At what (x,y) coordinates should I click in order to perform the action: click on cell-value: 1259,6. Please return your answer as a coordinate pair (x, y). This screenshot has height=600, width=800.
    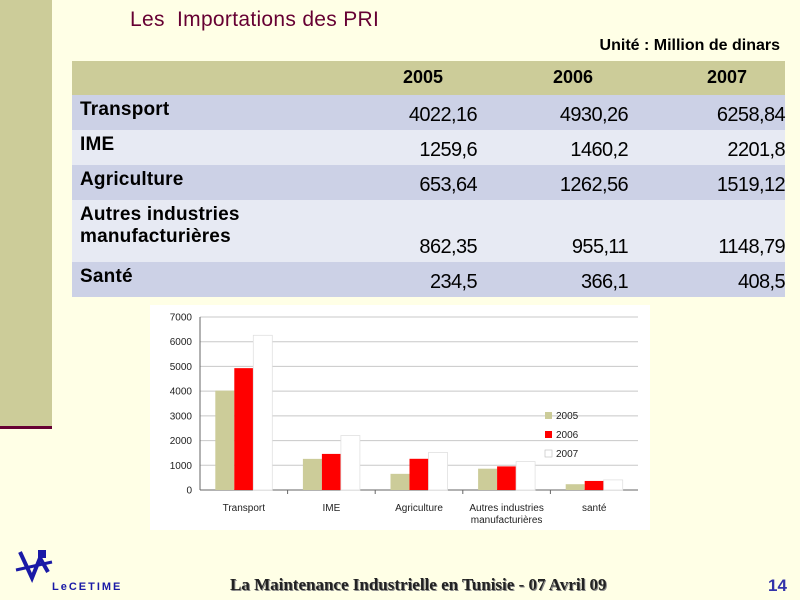
    Looking at the image, I should click on (448, 150).